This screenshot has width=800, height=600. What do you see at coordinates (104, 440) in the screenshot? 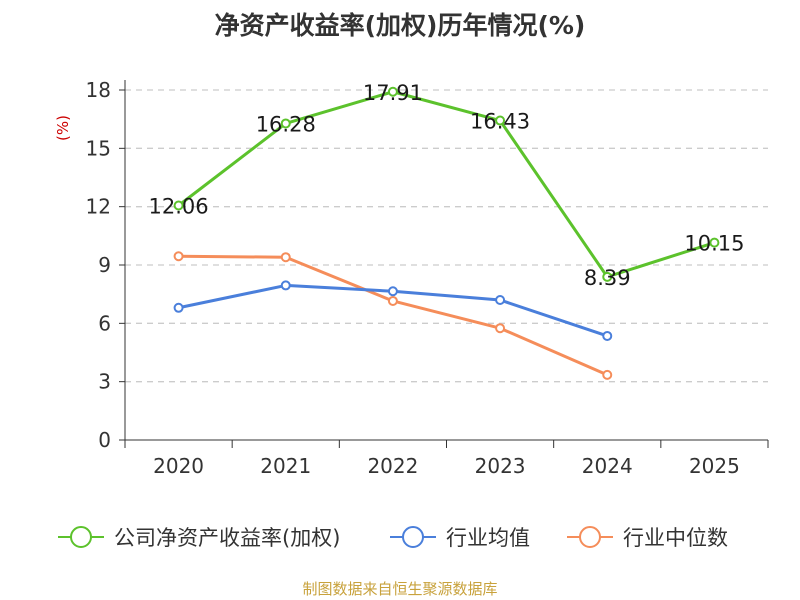
I see `y-tick-label: 0` at bounding box center [104, 440].